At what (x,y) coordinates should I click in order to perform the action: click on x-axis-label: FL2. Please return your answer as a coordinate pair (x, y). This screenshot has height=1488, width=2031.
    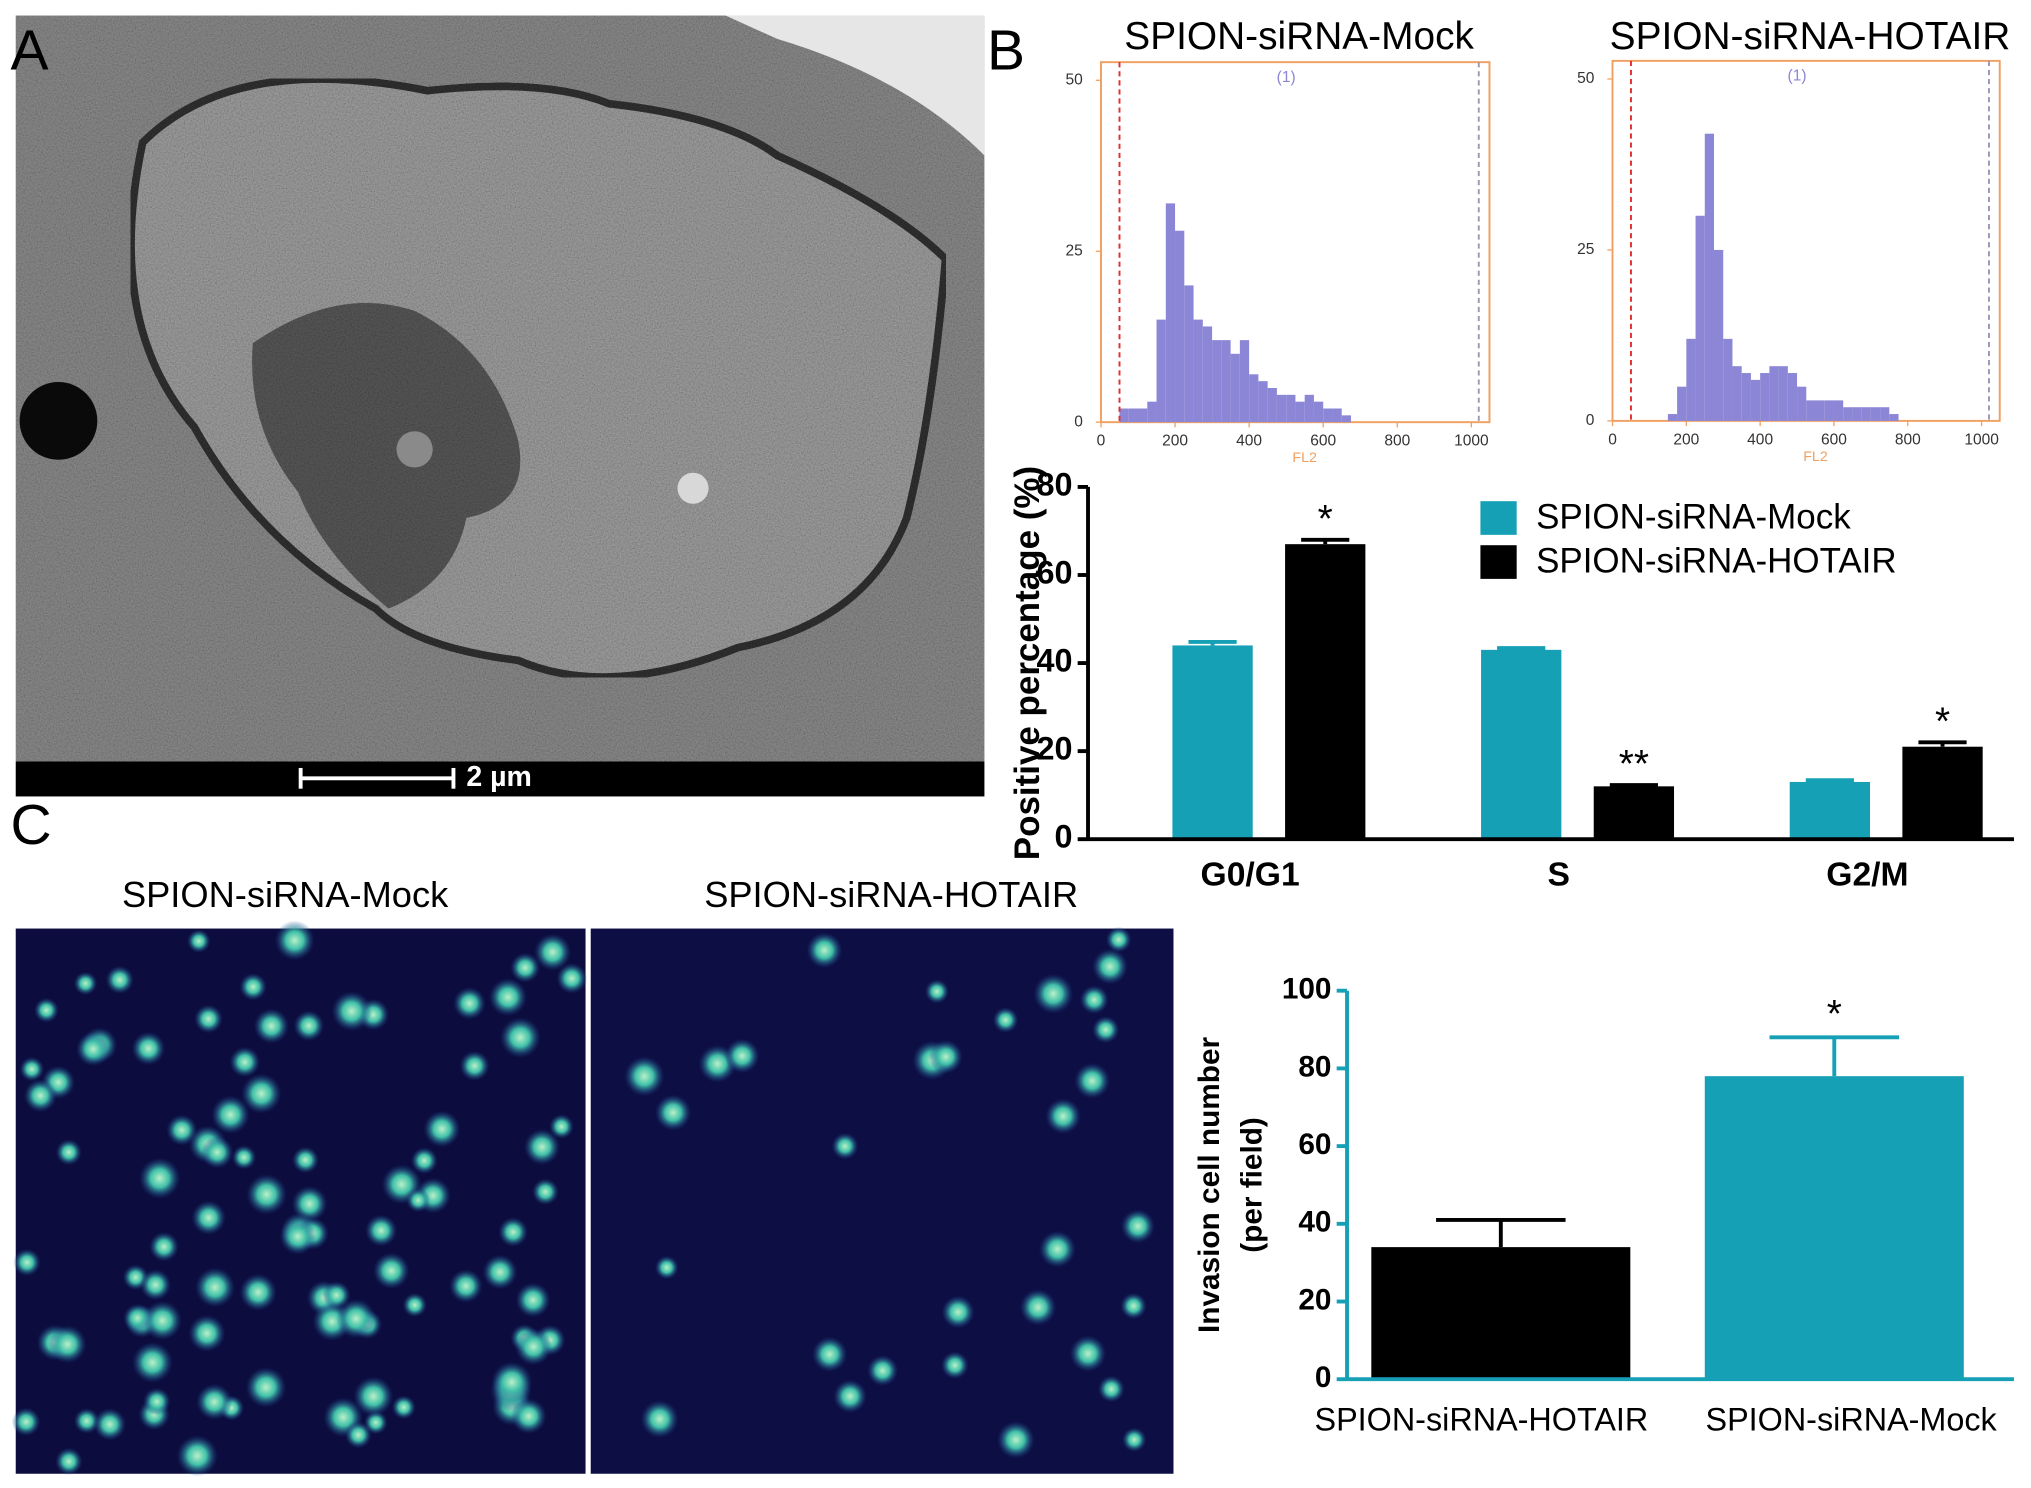
    Looking at the image, I should click on (1815, 457).